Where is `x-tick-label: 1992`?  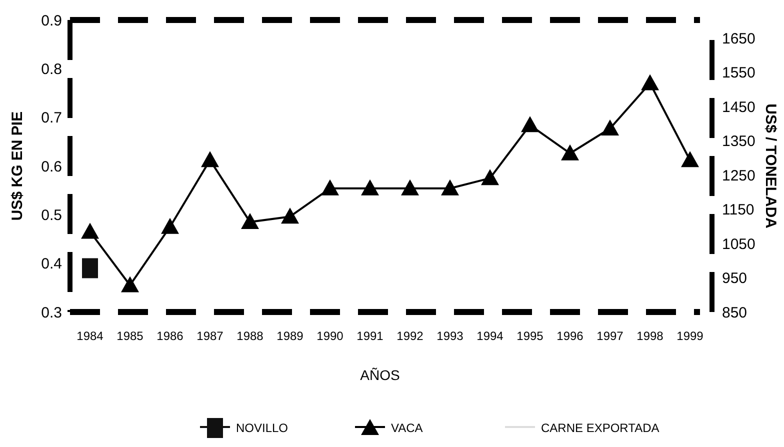 x-tick-label: 1992 is located at coordinates (410, 336).